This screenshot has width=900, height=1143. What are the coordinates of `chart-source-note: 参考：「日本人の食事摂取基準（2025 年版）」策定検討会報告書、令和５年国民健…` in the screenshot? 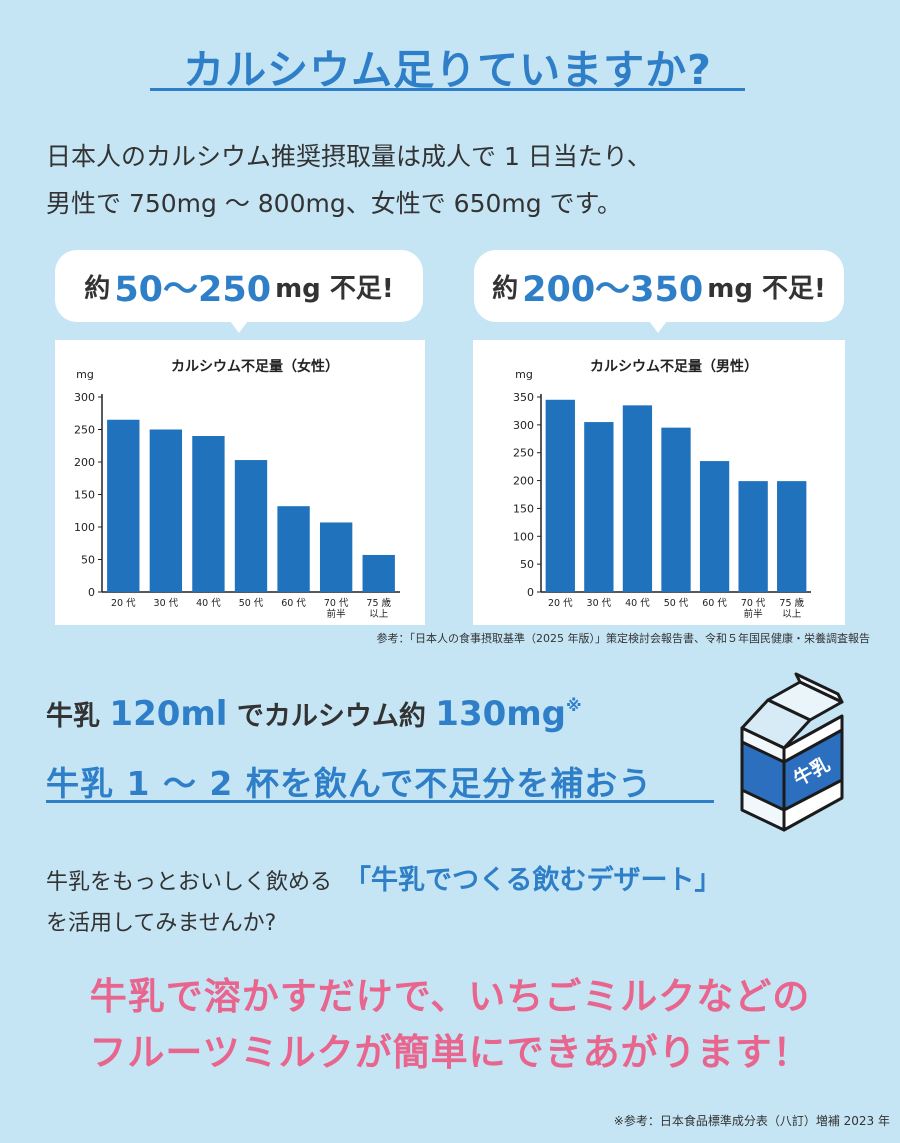 It's located at (623, 638).